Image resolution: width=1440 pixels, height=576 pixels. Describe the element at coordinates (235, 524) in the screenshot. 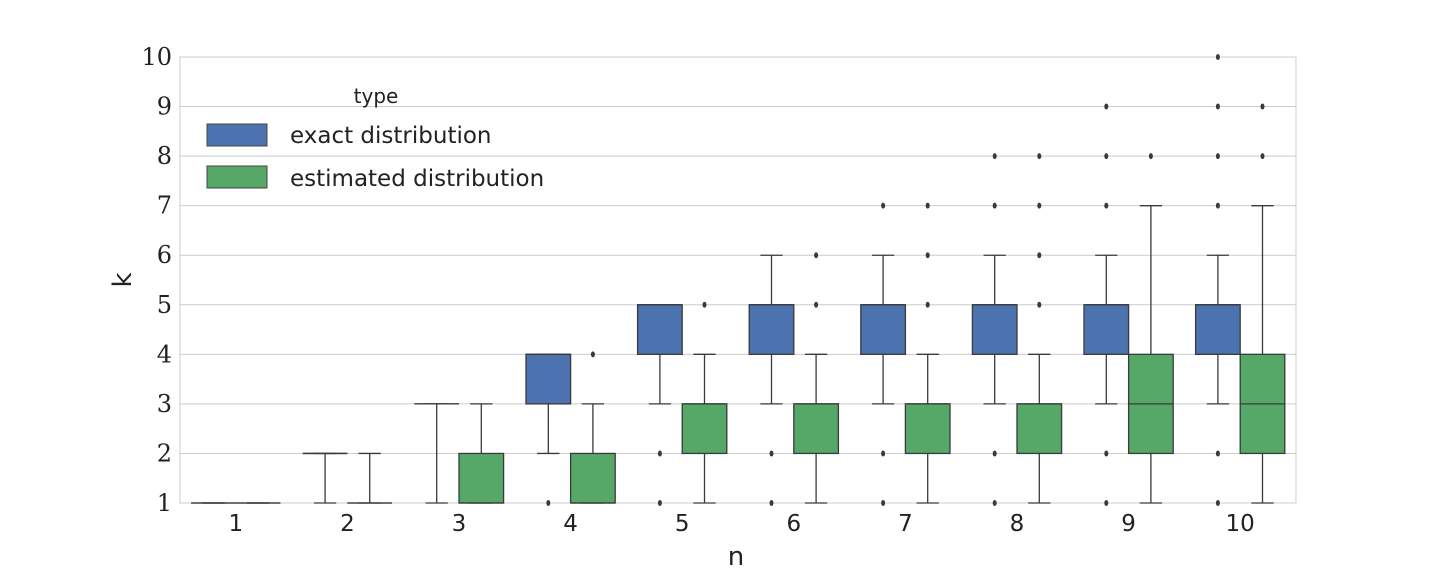

I see `x-tick-label: 1` at that location.